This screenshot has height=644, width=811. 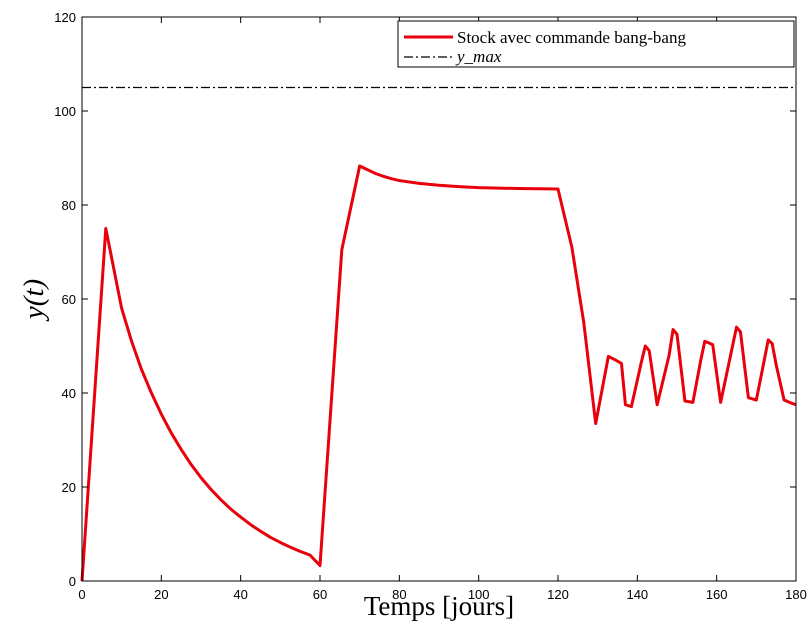 I want to click on x-tick-label: 80, so click(x=399, y=594).